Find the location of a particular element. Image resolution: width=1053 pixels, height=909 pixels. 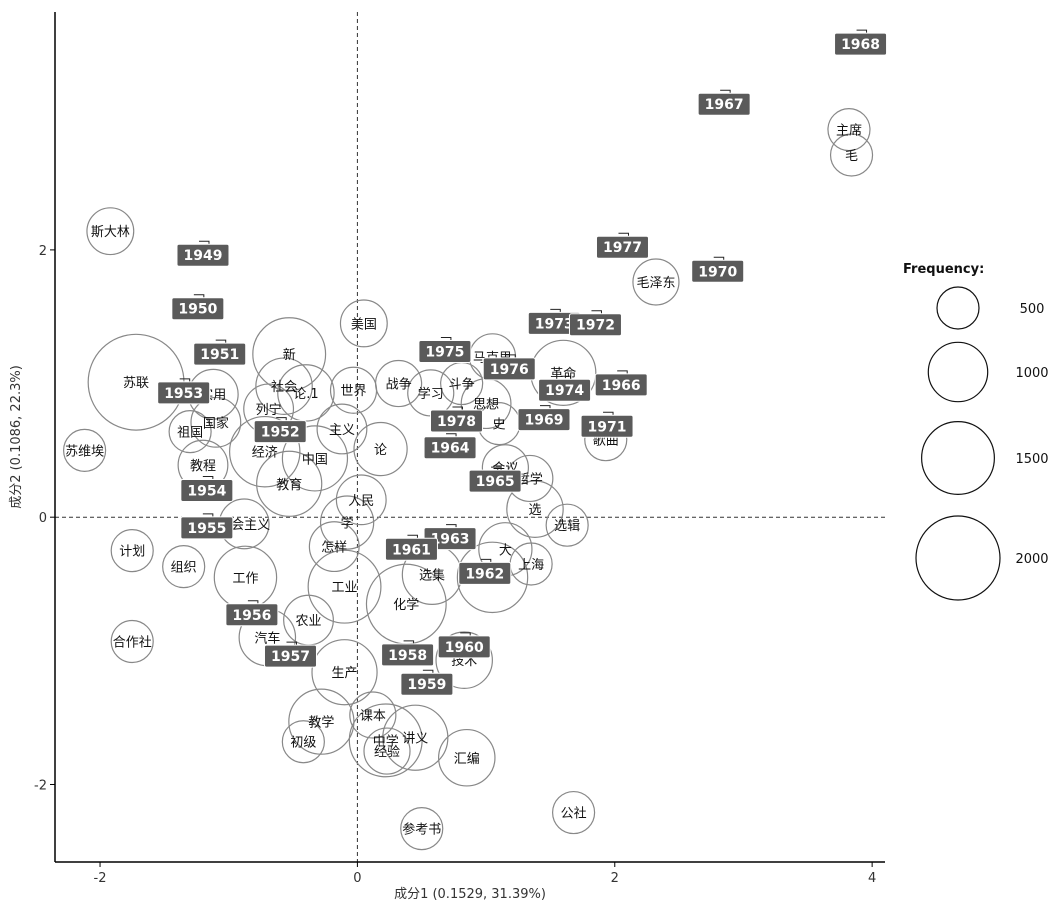

word-label: 公社 is located at coordinates (574, 814).